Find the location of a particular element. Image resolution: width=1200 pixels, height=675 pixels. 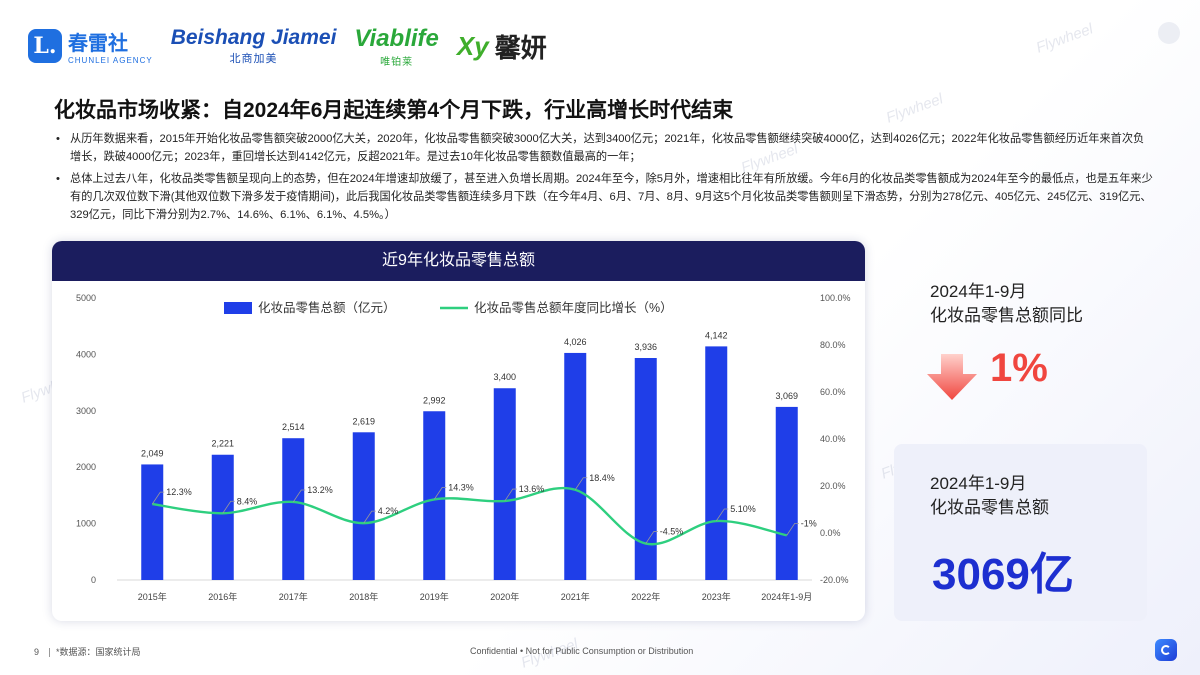

x-axis-tick-label: 2018年 is located at coordinates (363, 596).